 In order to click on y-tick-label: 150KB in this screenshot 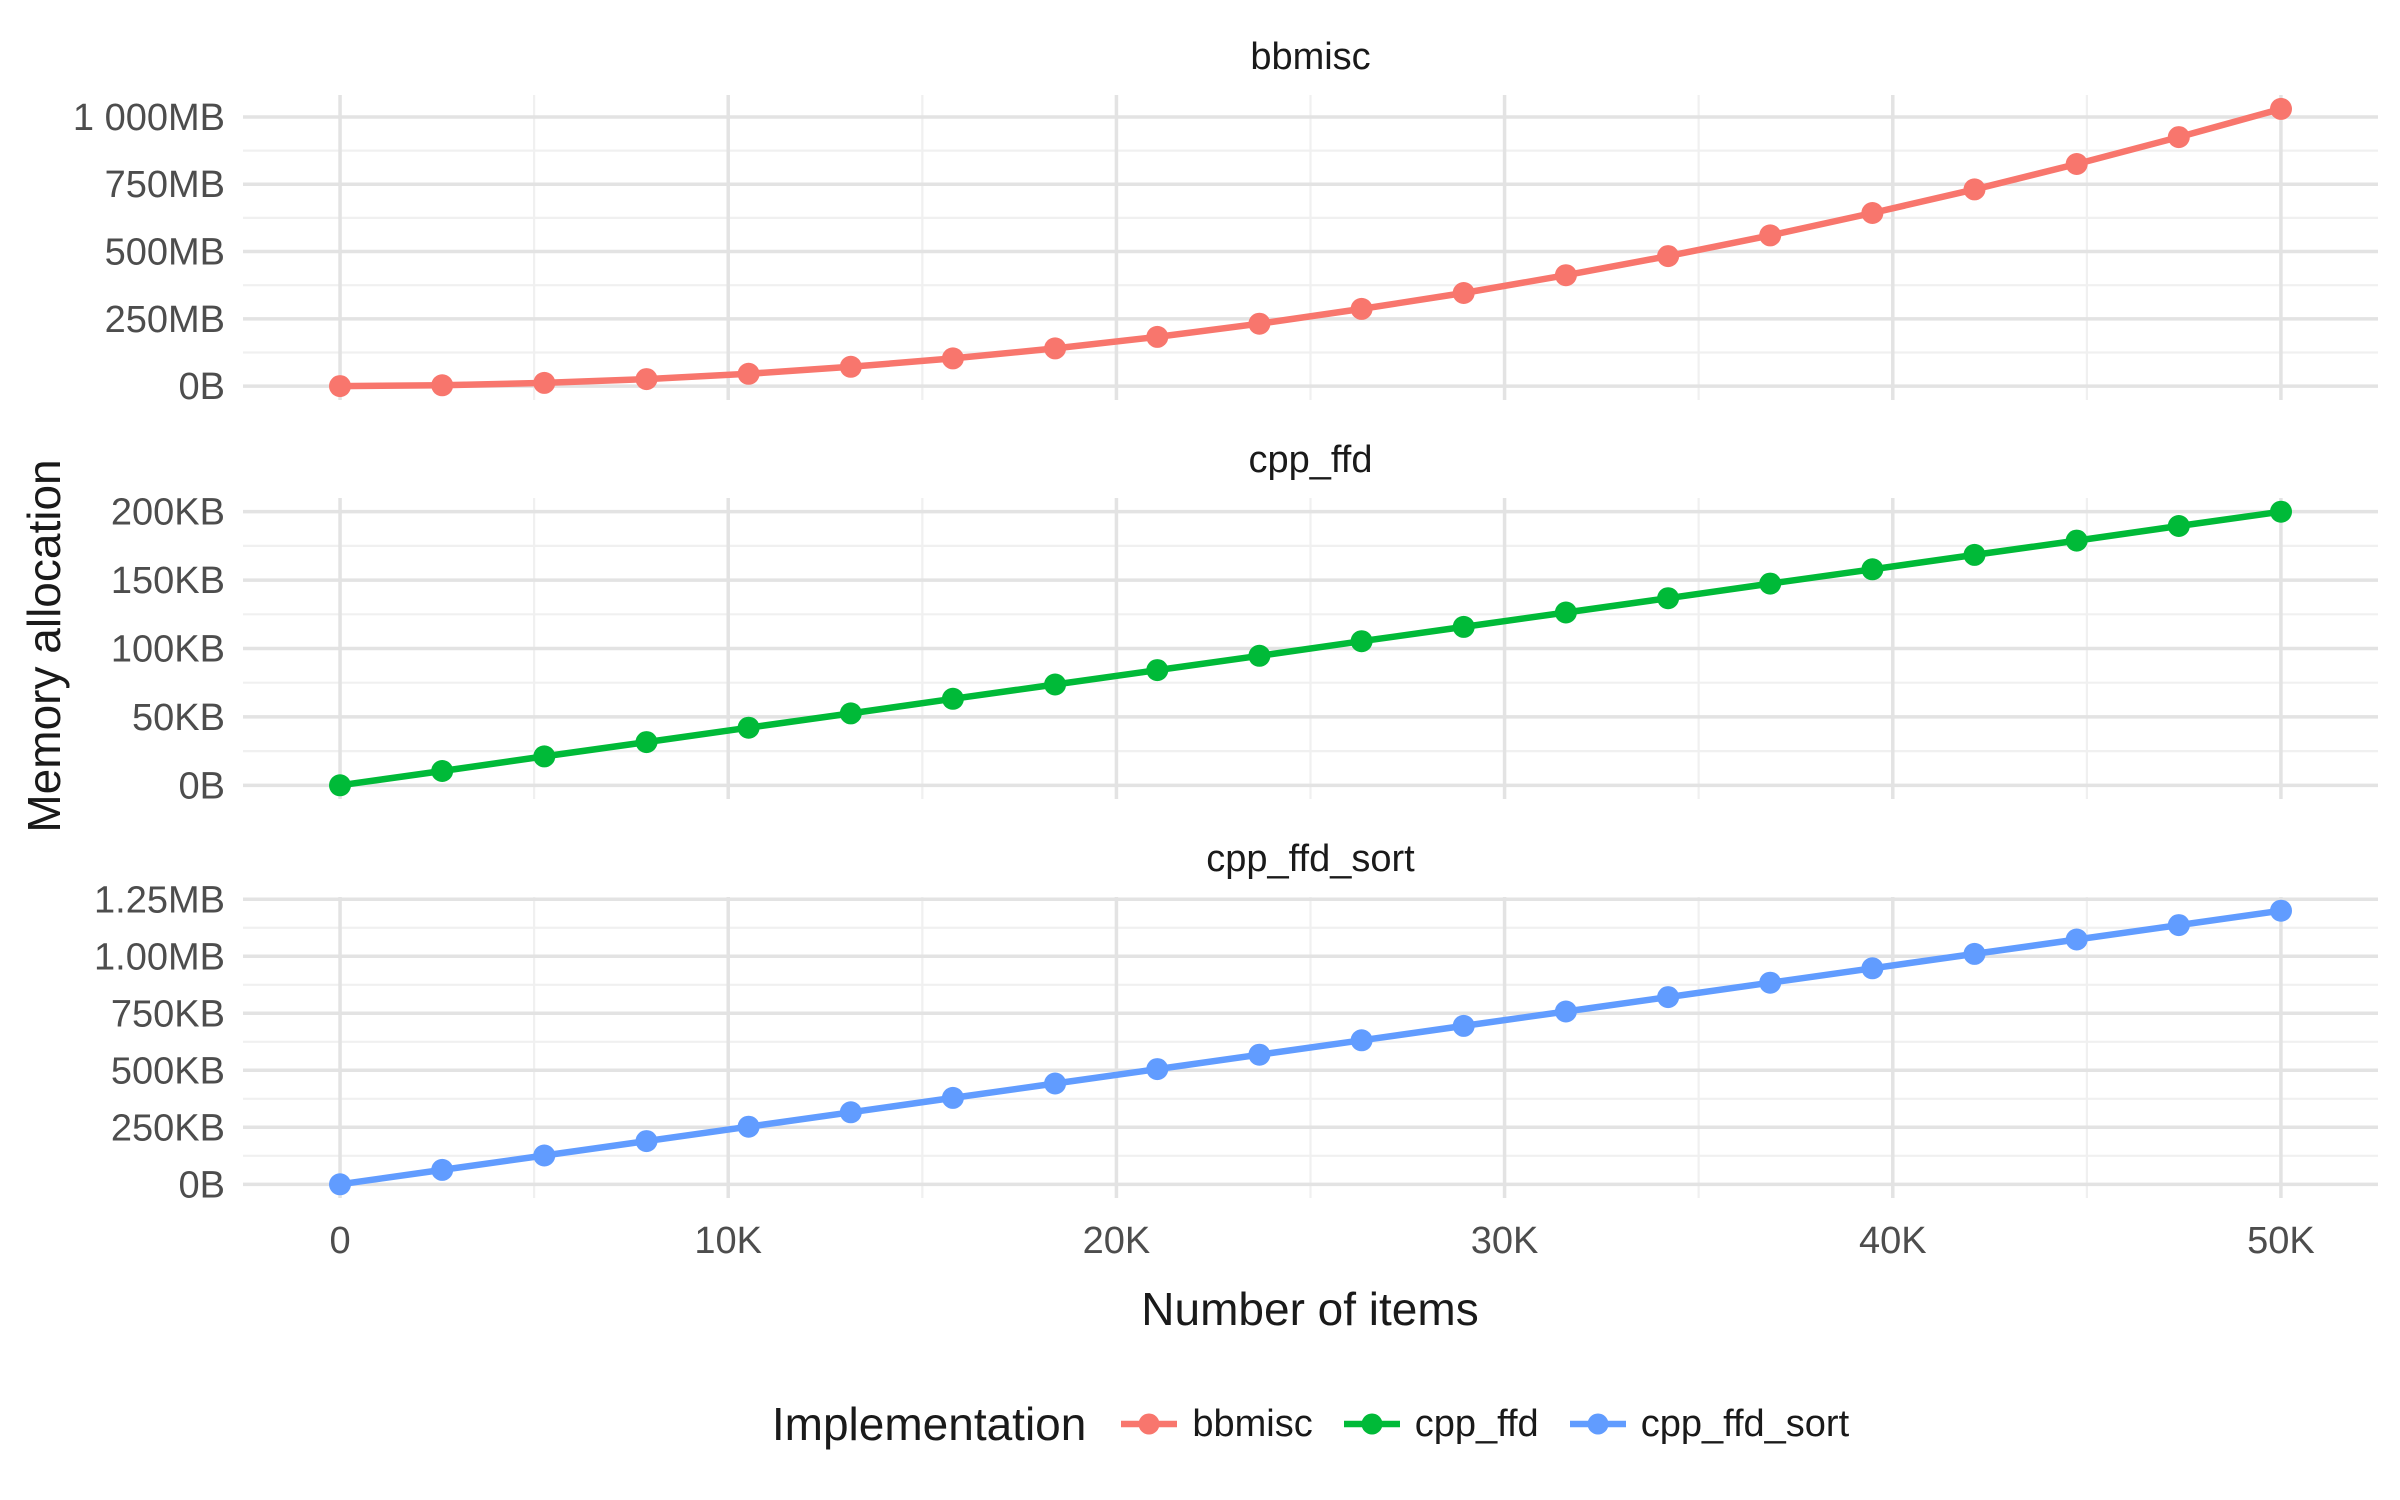, I will do `click(168, 581)`.